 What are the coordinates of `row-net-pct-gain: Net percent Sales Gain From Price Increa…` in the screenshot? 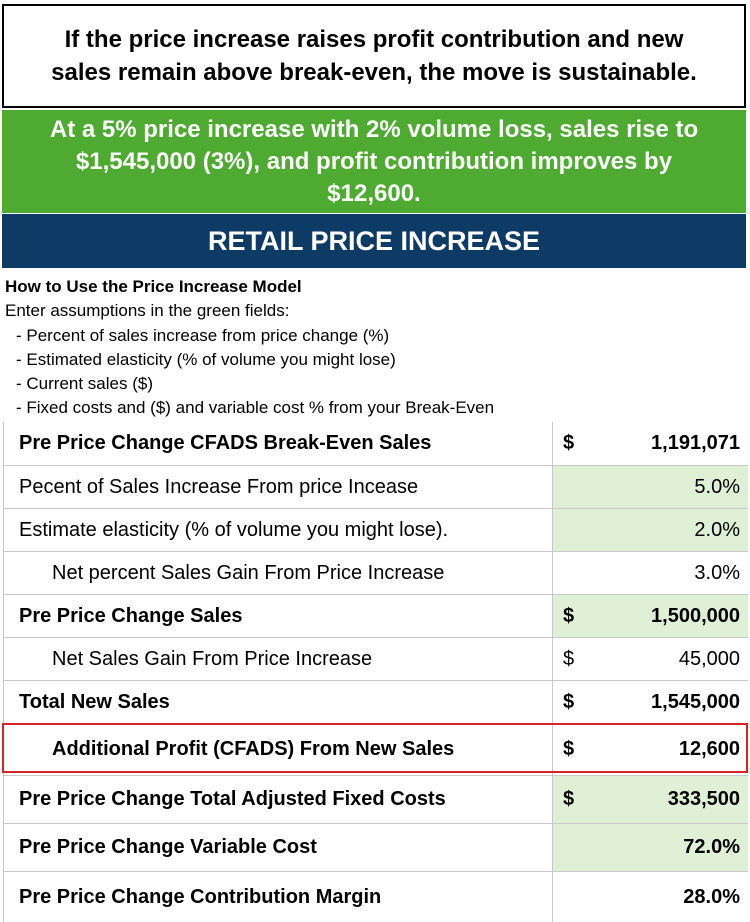 It's located at (376, 573).